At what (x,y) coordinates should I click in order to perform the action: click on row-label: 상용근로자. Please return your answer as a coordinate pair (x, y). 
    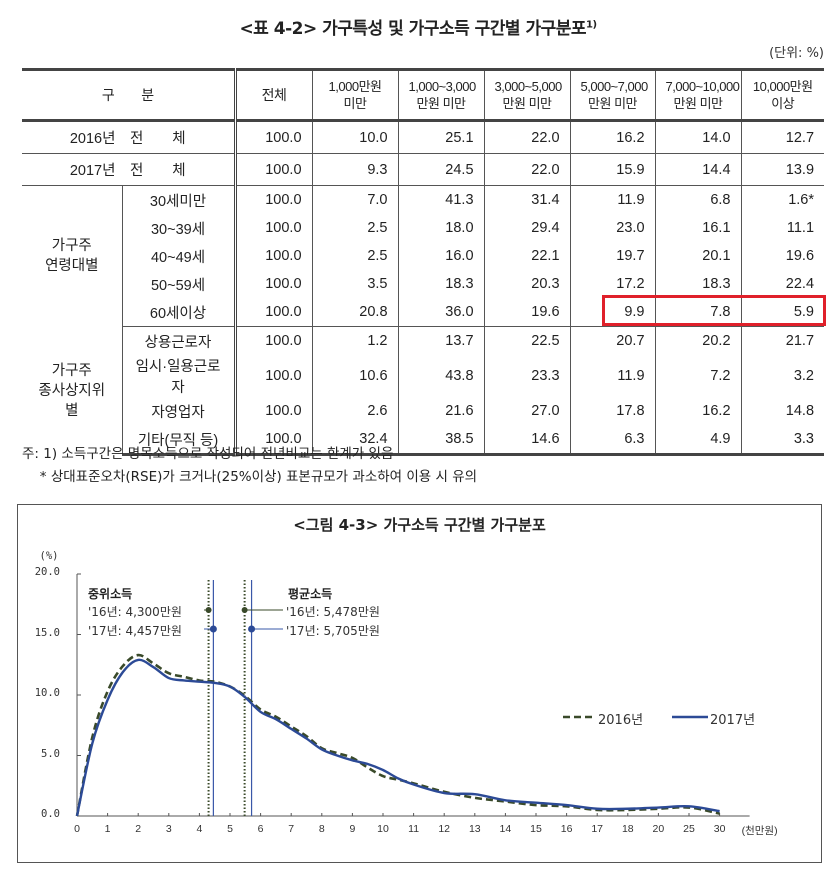
    Looking at the image, I should click on (178, 342).